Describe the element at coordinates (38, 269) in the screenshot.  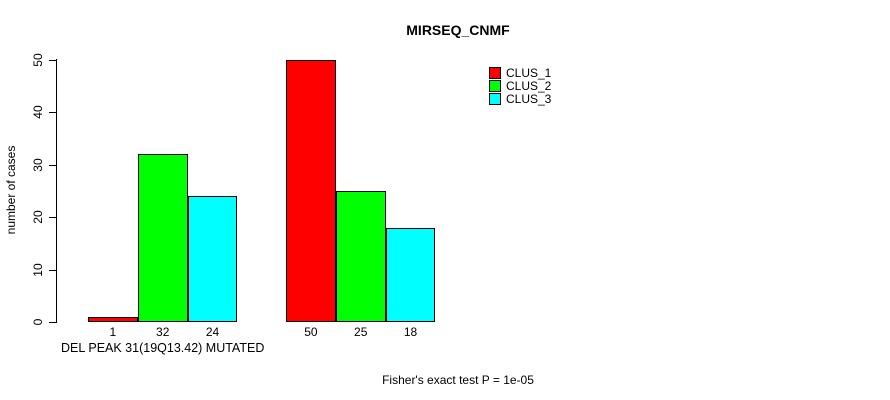
I see `y-axis-tick-label: 10` at that location.